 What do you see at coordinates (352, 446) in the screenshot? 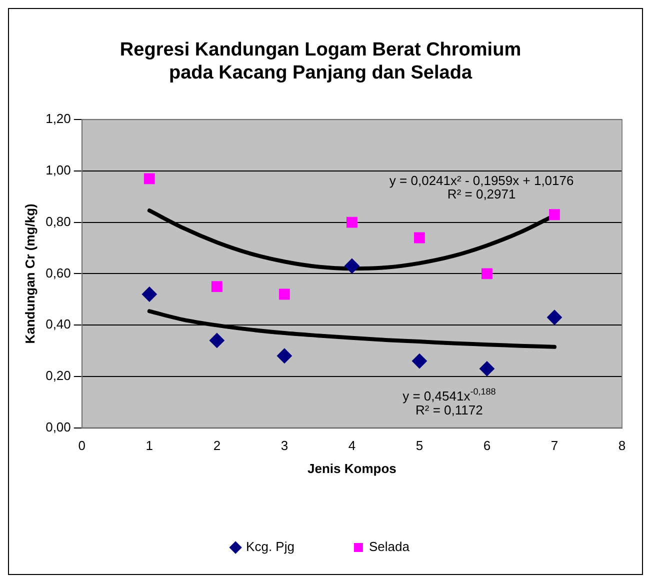
I see `x-tick-label: 4` at bounding box center [352, 446].